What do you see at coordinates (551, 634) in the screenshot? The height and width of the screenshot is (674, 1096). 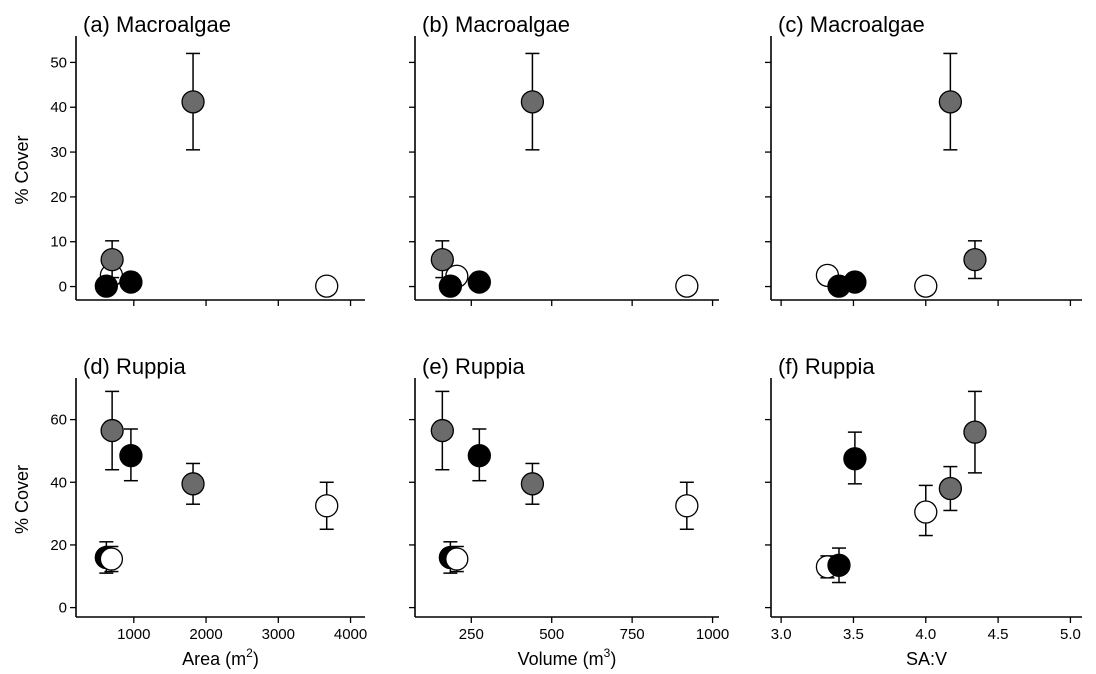 I see `x-tick-label: 500` at bounding box center [551, 634].